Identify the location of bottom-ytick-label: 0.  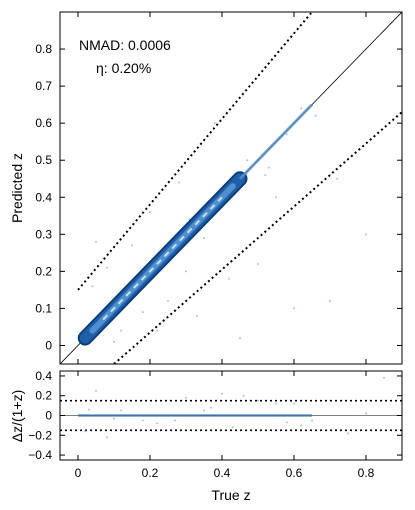
(48, 416).